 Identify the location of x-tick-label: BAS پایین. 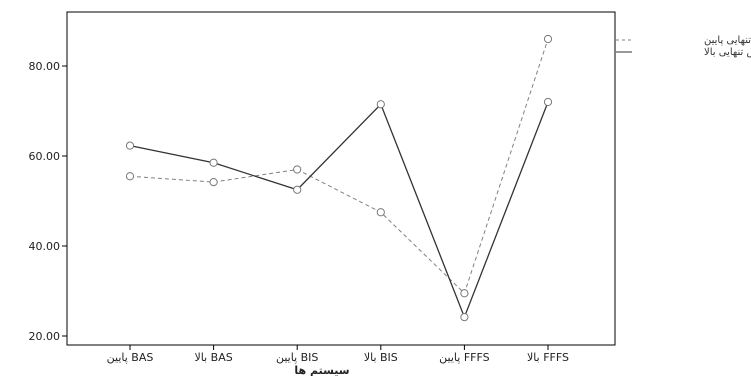
(130, 357).